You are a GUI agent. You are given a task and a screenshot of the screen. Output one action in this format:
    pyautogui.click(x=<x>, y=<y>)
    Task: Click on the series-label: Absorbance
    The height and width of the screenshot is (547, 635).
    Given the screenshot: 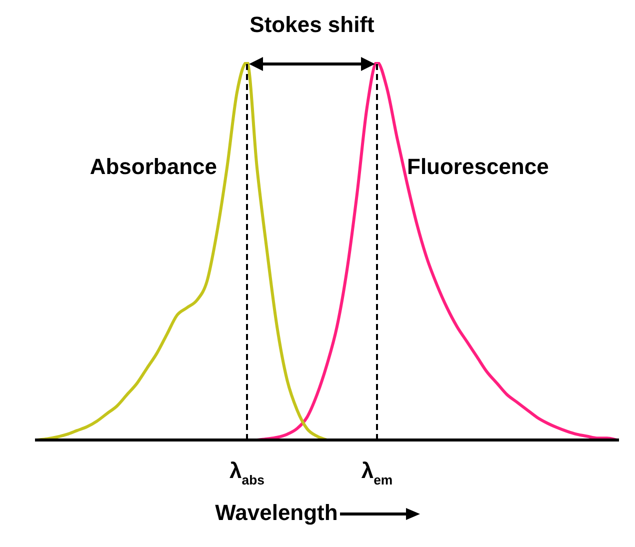 What is the action you would take?
    pyautogui.click(x=153, y=166)
    